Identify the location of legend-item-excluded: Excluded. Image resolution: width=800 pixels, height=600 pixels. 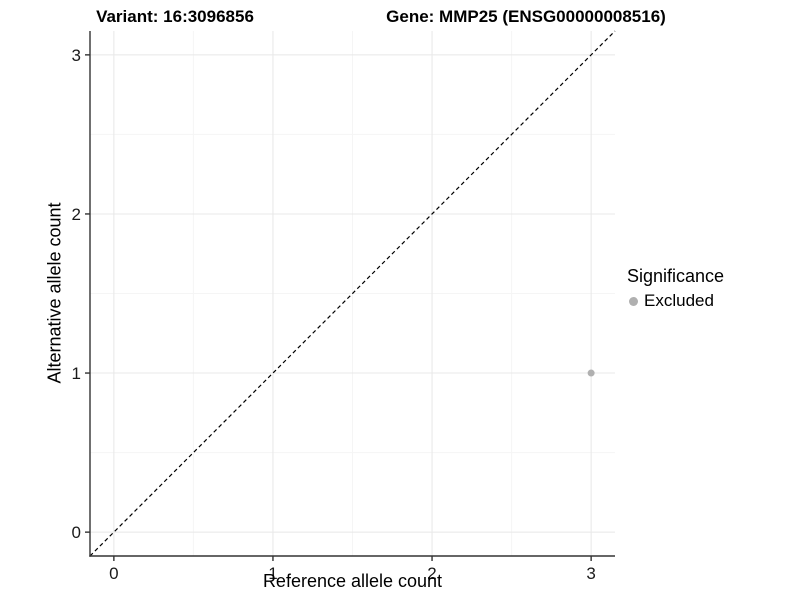
(675, 301).